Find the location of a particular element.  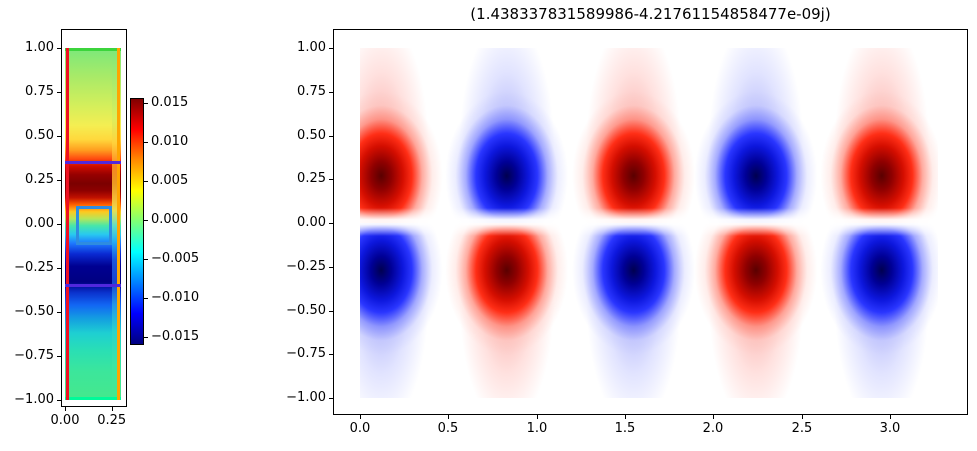

right-x-tick-label: 3.0 is located at coordinates (890, 428).